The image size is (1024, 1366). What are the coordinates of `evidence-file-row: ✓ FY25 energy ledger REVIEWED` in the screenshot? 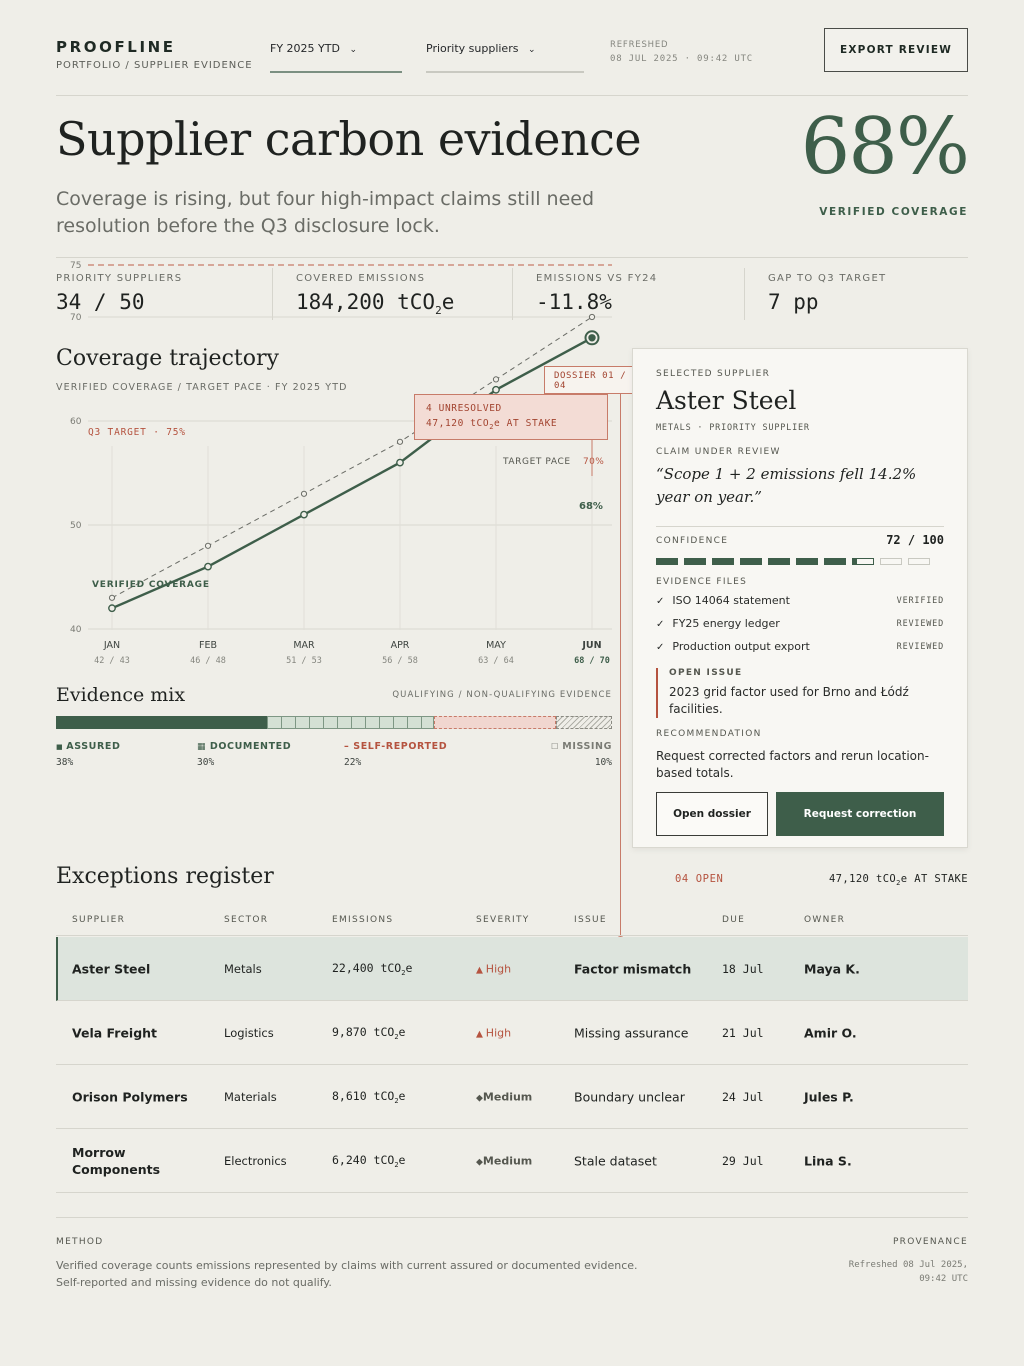 It's located at (800, 623).